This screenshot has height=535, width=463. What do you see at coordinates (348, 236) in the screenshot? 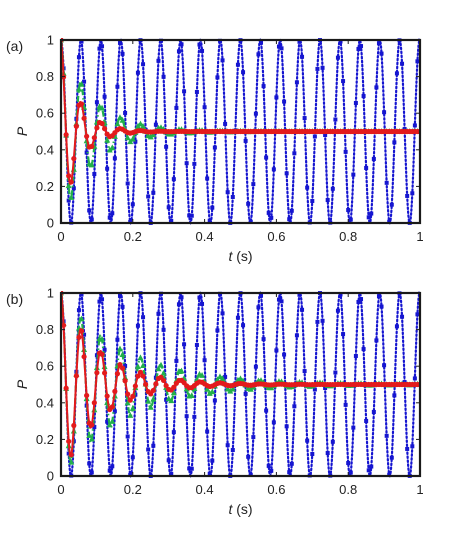
I see `x-tick-label: 0.8` at bounding box center [348, 236].